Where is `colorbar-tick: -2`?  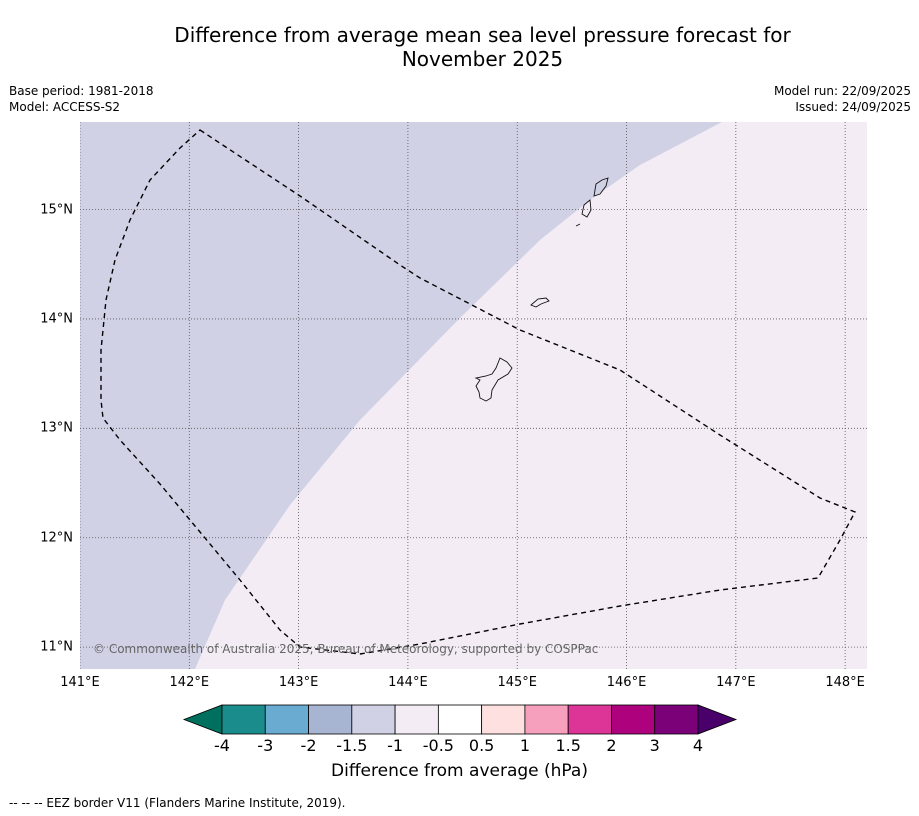 colorbar-tick: -2 is located at coordinates (308, 745).